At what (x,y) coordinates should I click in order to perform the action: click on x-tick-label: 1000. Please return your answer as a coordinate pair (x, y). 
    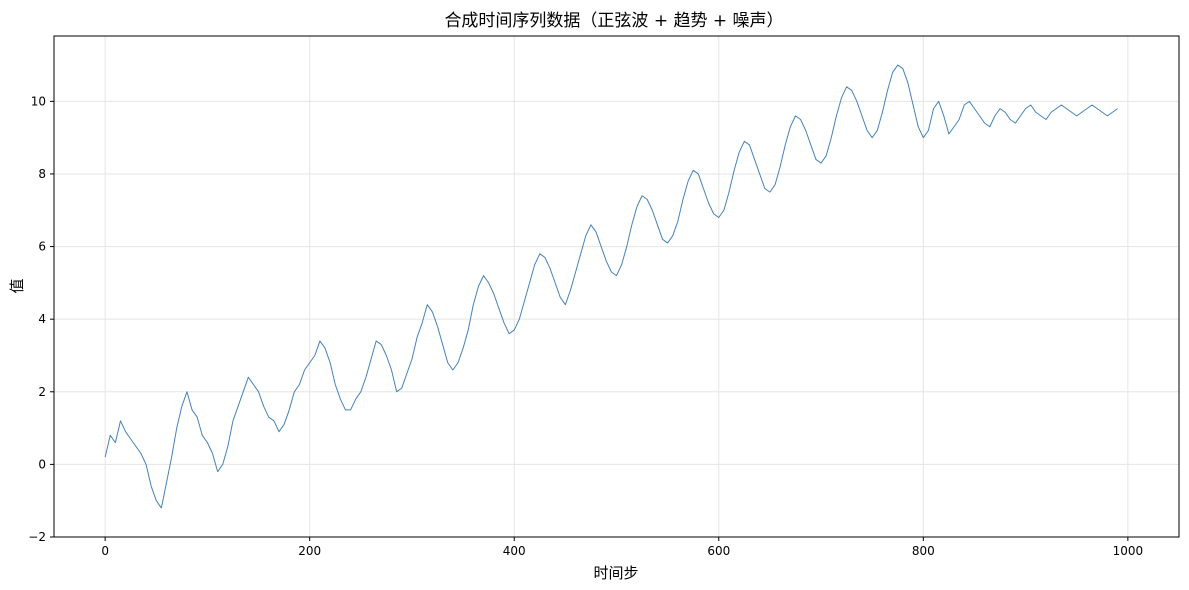
    Looking at the image, I should click on (1128, 551).